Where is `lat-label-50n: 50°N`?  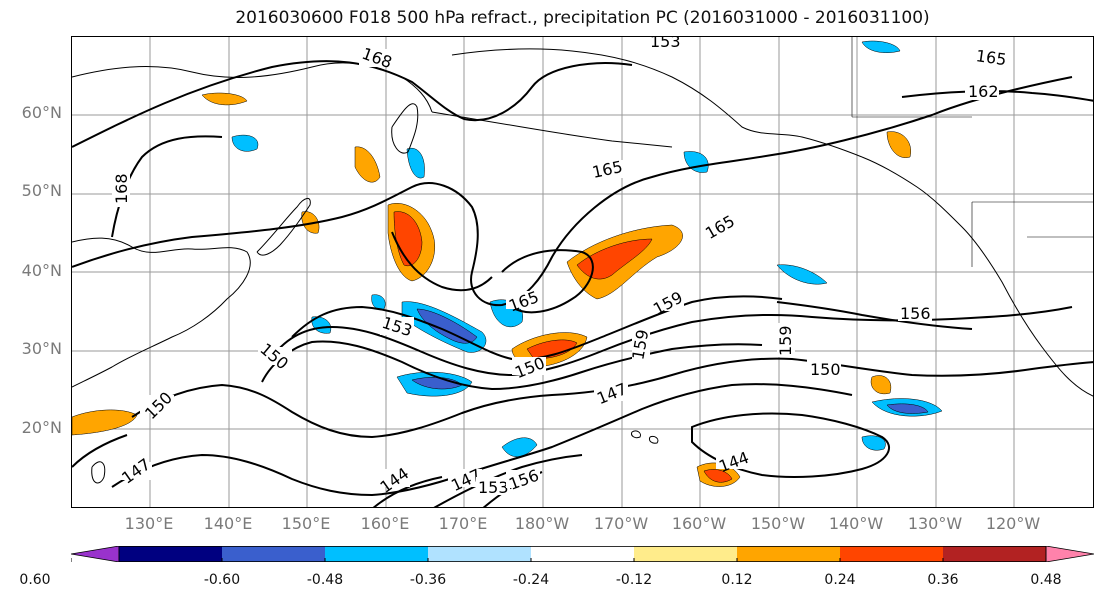 lat-label-50n: 50°N is located at coordinates (41, 190).